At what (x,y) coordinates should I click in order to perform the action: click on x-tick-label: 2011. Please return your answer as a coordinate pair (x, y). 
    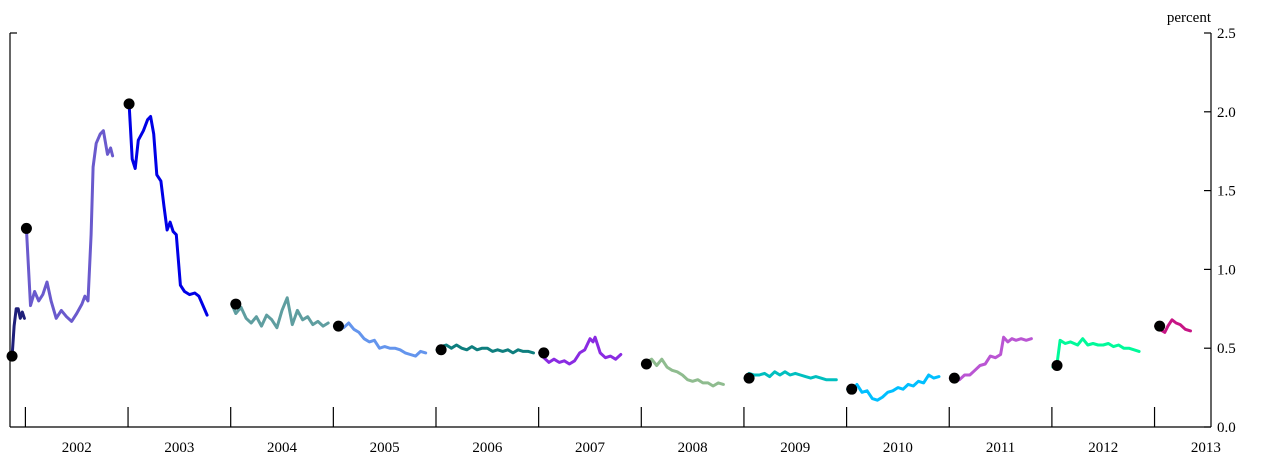
    Looking at the image, I should click on (1000, 448).